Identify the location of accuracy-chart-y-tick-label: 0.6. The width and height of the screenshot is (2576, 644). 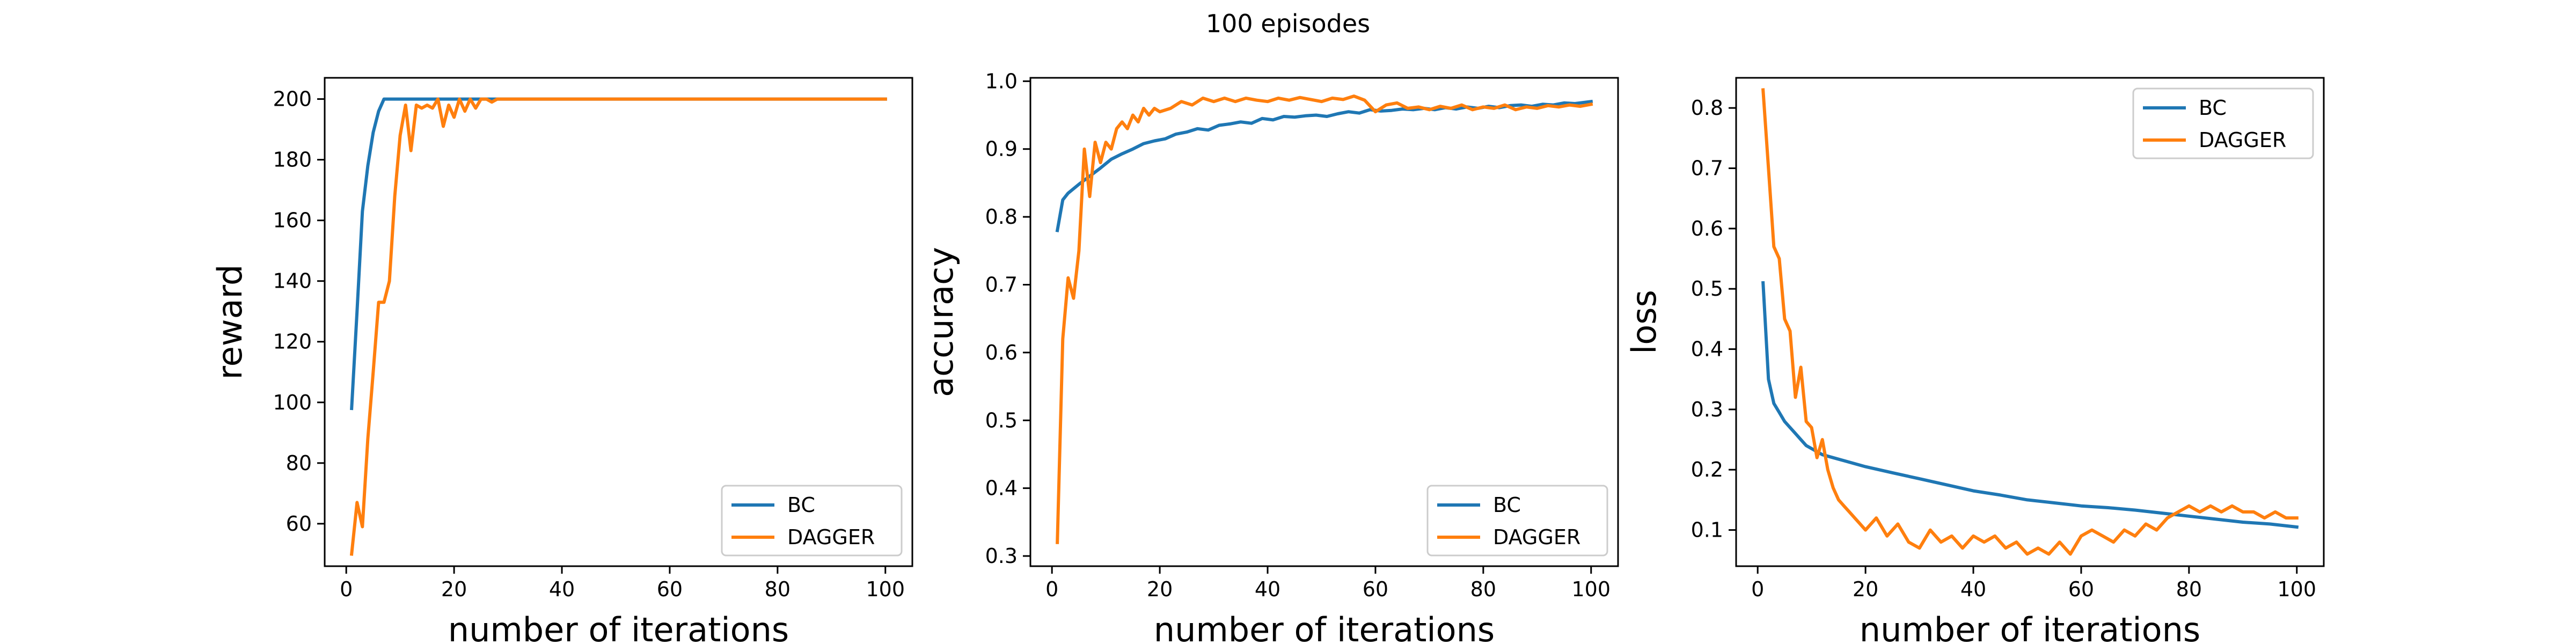
(1001, 352).